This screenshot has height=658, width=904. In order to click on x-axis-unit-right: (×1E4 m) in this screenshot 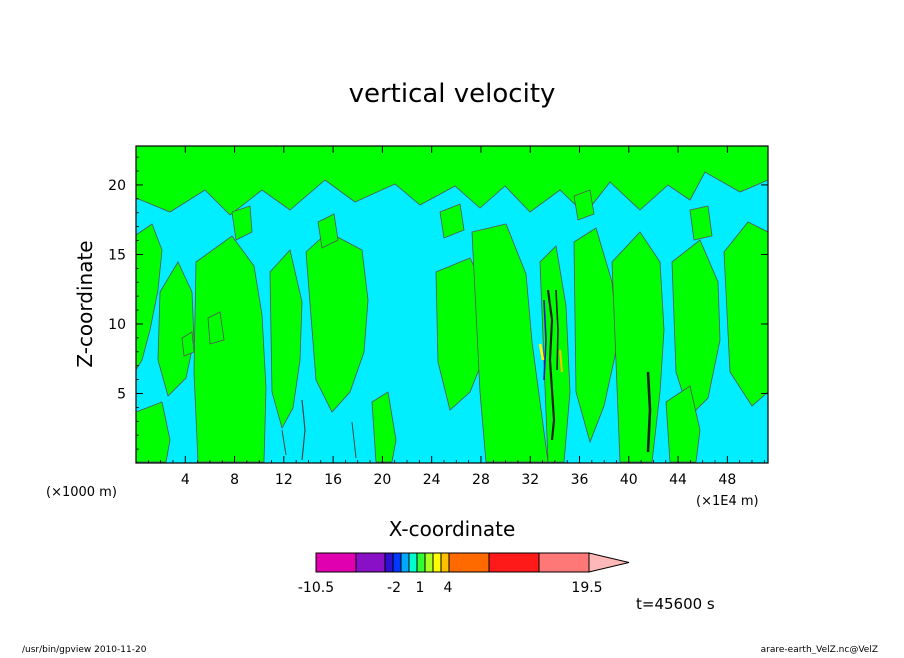, I will do `click(727, 501)`.